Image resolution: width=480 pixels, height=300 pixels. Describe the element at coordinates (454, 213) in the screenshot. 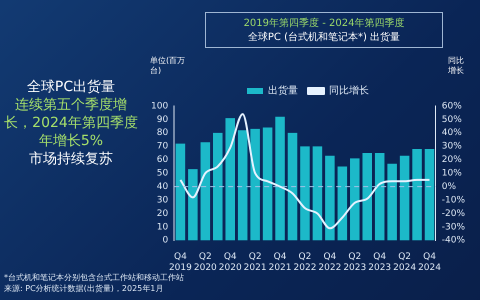

I see `y2-tick-label: -20%` at that location.